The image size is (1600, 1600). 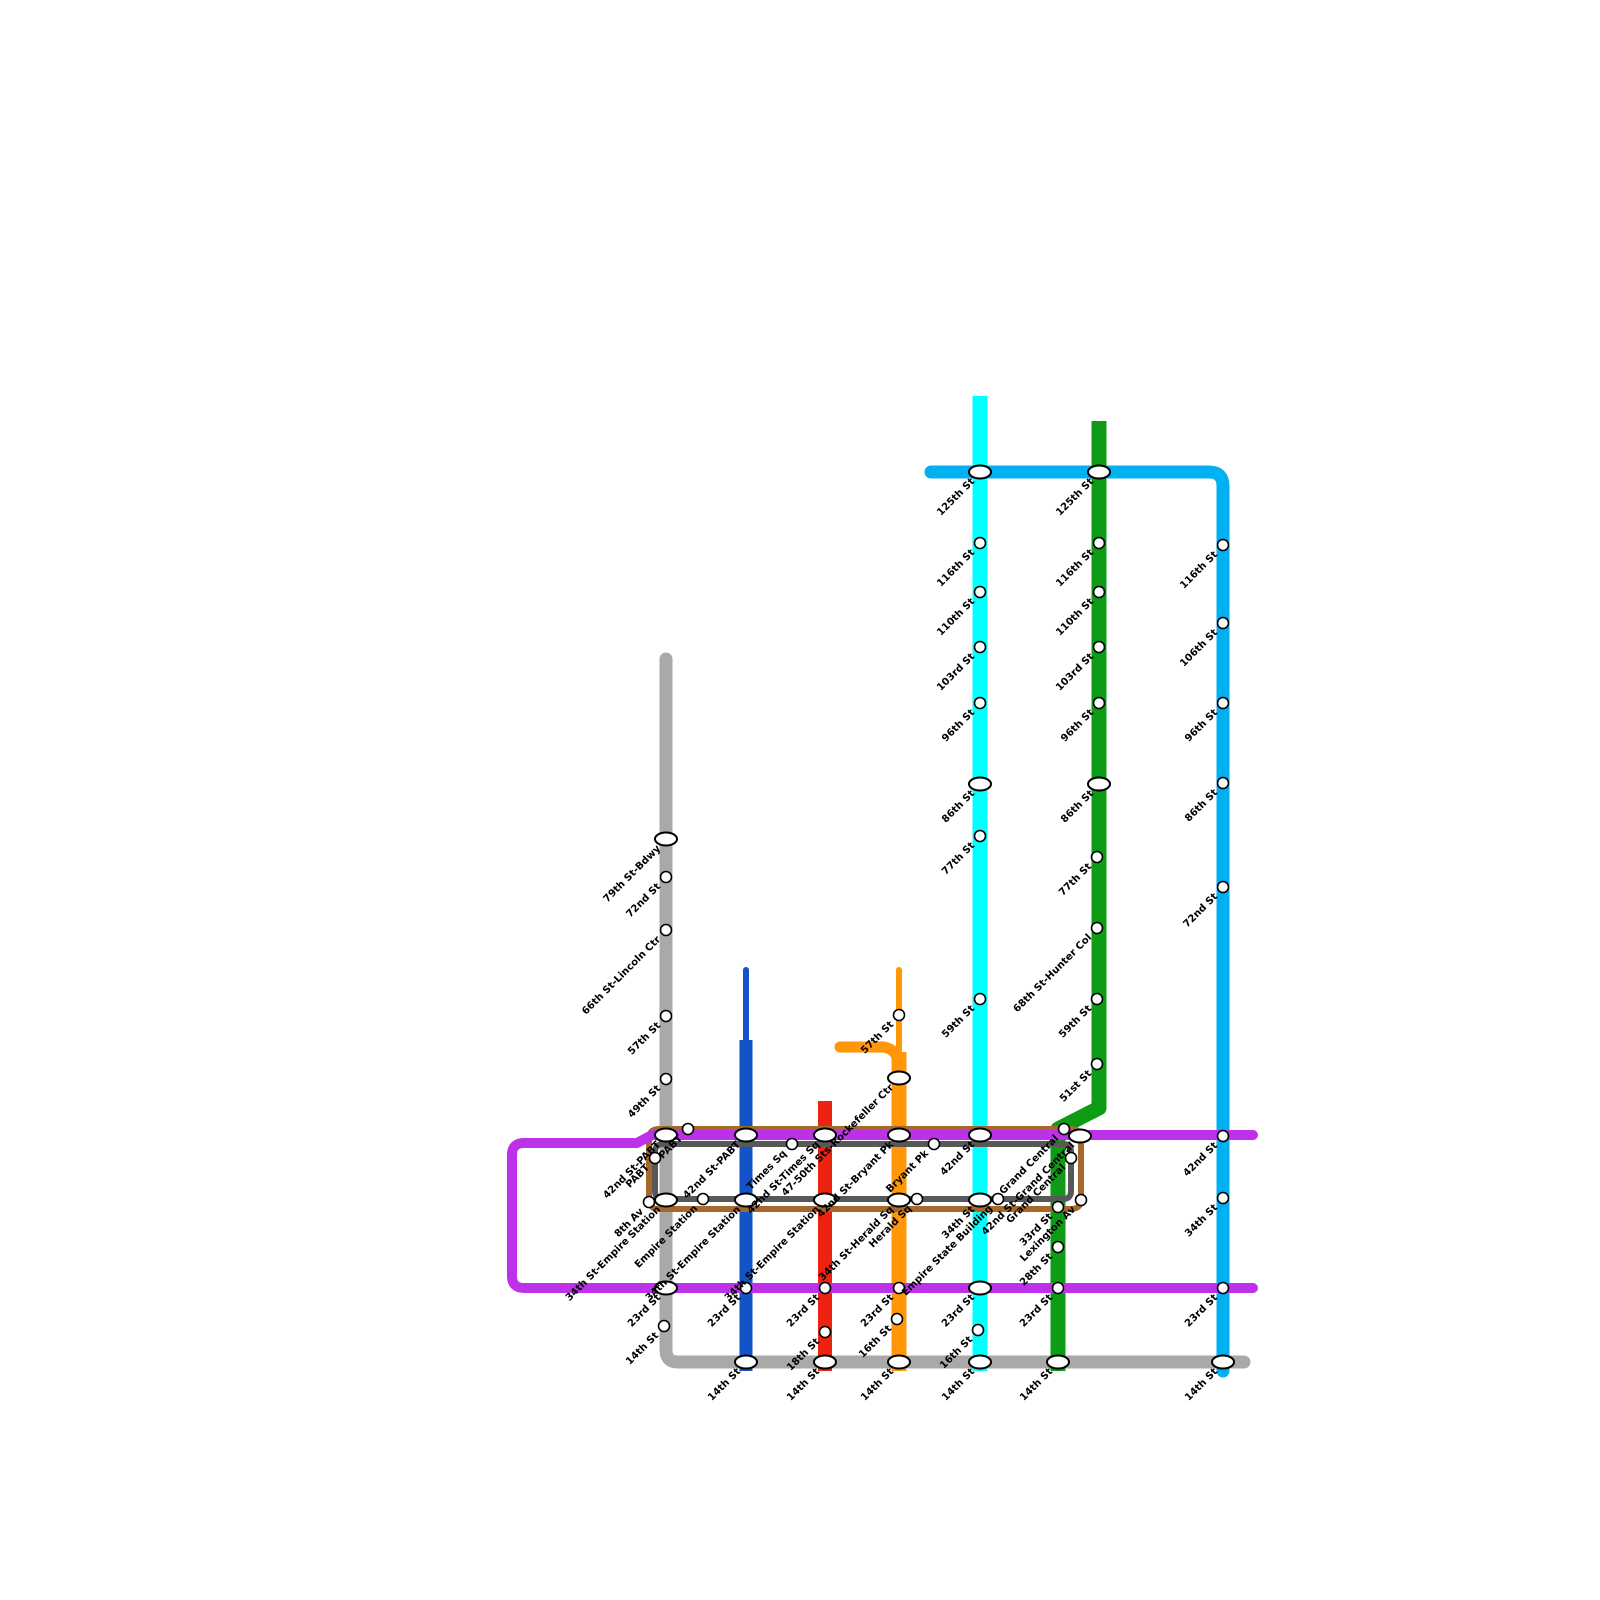 What do you see at coordinates (746, 1288) in the screenshot?
I see `station-blue-line-23rd-st` at bounding box center [746, 1288].